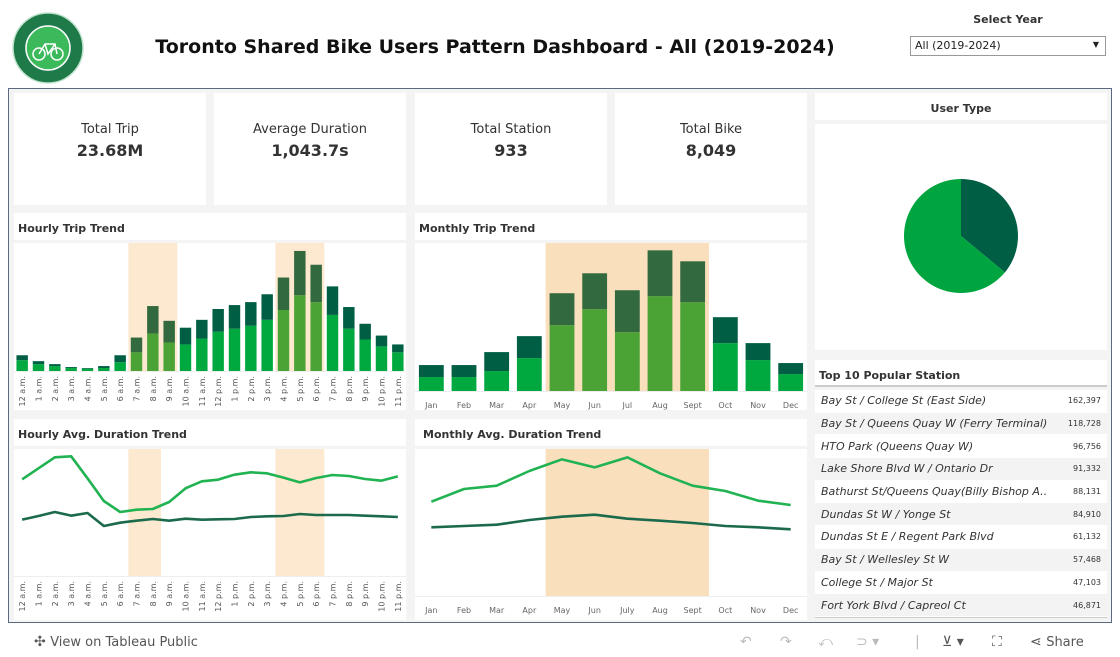  Describe the element at coordinates (786, 642) in the screenshot. I see `redo-icon: ↷` at that location.